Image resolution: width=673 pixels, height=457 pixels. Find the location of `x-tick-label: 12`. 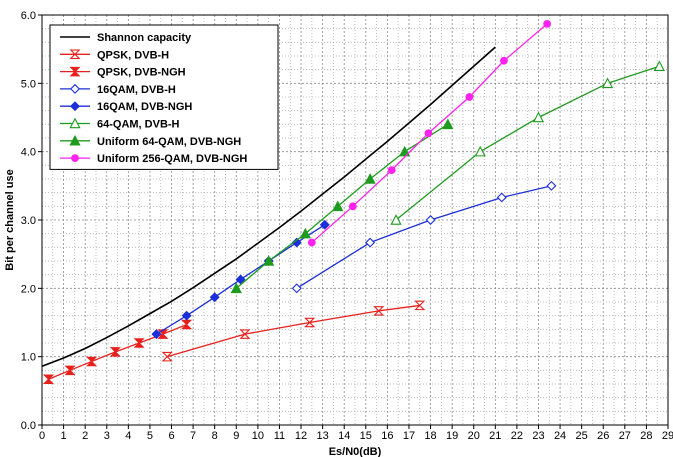

x-tick-label: 12 is located at coordinates (301, 436).